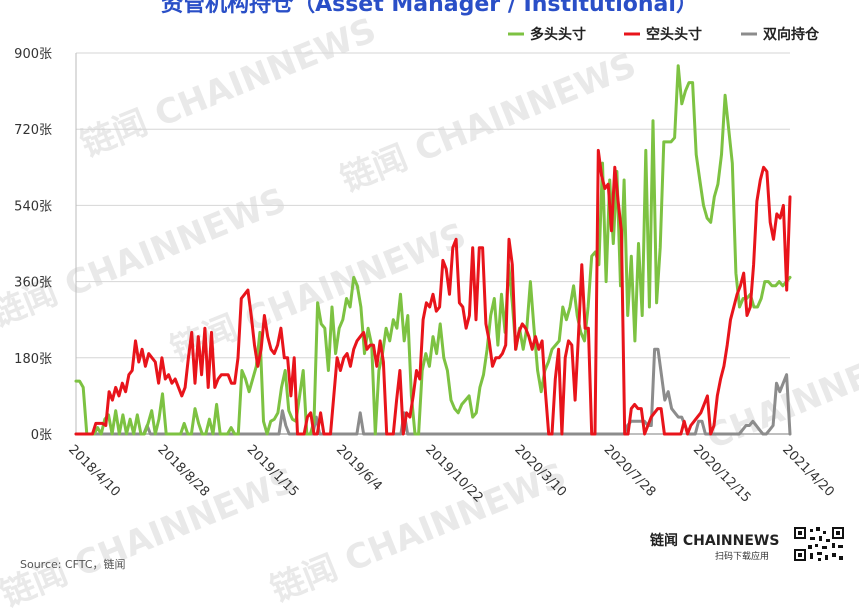 Image resolution: width=859 pixels, height=616 pixels. I want to click on legend-item-spread: 双向持仓, so click(780, 34).